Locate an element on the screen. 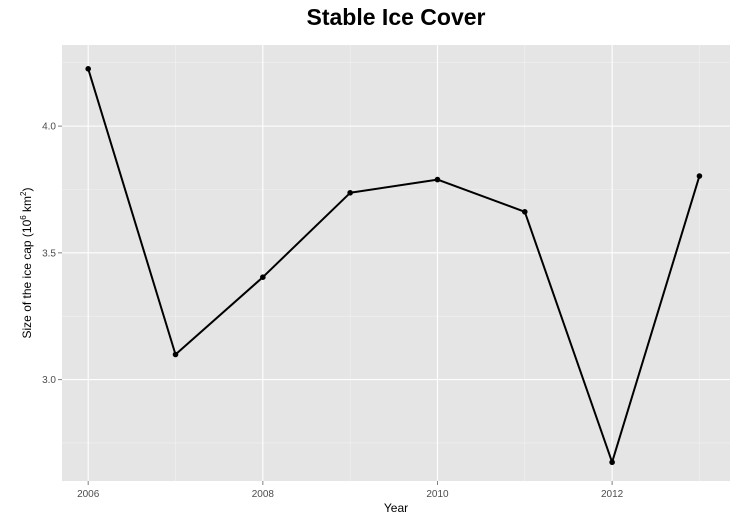  y-tick-label: 3.0 is located at coordinates (49, 380).